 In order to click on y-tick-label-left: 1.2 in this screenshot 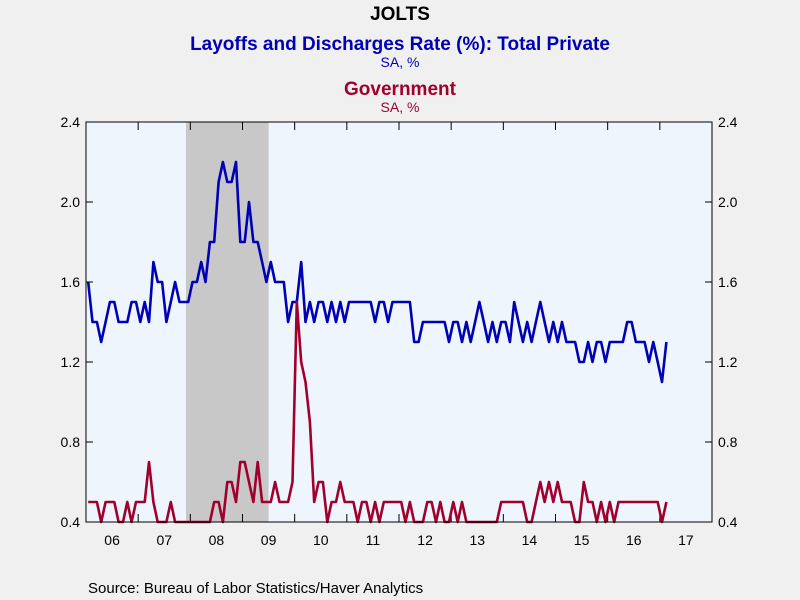, I will do `click(71, 362)`.